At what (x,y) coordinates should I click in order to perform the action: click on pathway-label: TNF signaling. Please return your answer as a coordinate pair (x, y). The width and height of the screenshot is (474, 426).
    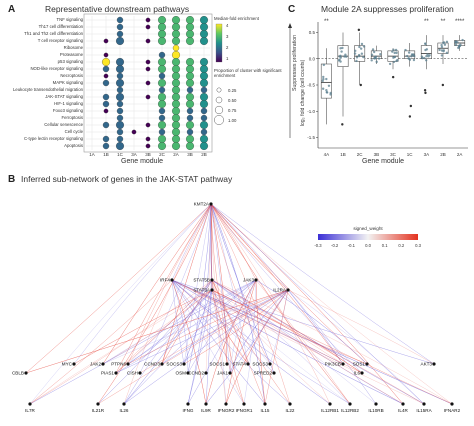
    Looking at the image, I should click on (69, 19).